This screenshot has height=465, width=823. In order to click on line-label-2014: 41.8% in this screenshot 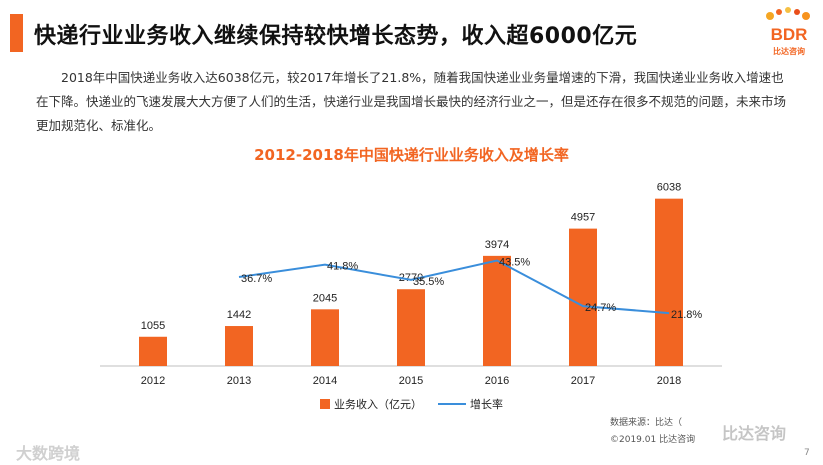, I will do `click(342, 267)`.